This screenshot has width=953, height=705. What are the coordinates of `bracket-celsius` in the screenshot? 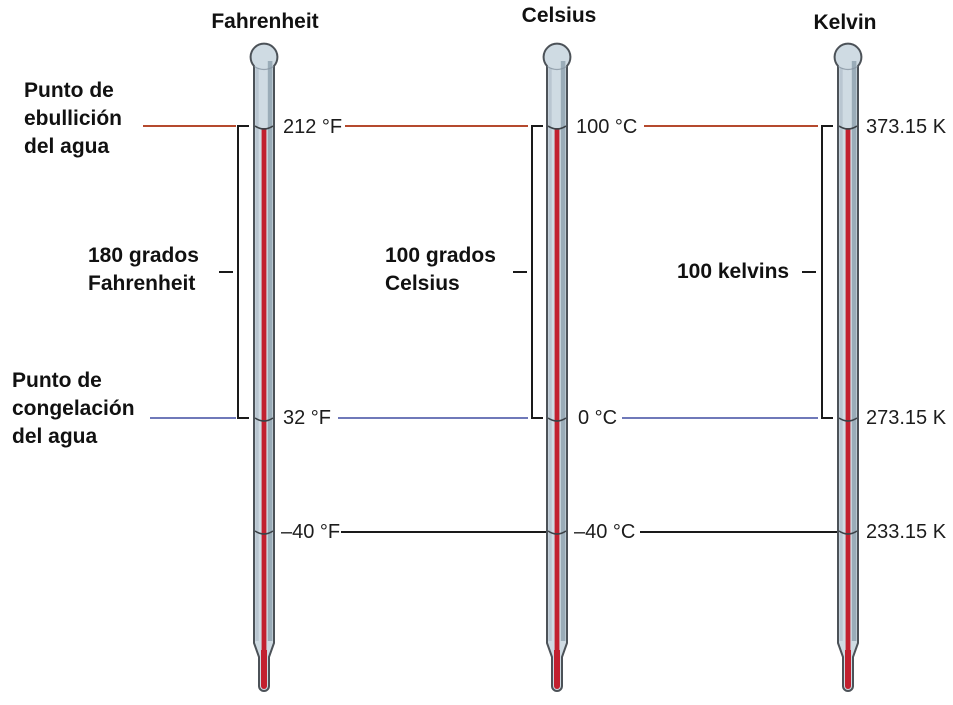 It's located at (537, 272).